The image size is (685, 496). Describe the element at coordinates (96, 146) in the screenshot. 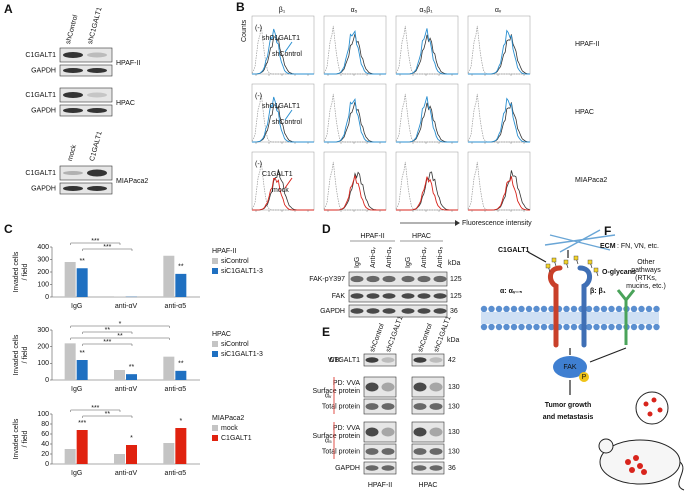

I see `lane-label: C1GALT1` at that location.